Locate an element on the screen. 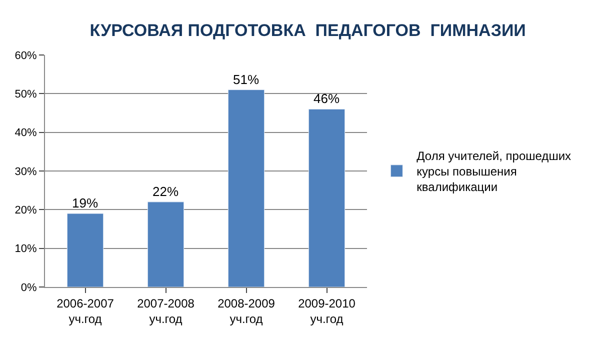 The width and height of the screenshot is (592, 342). y-tick-label: 40% is located at coordinates (26, 133).